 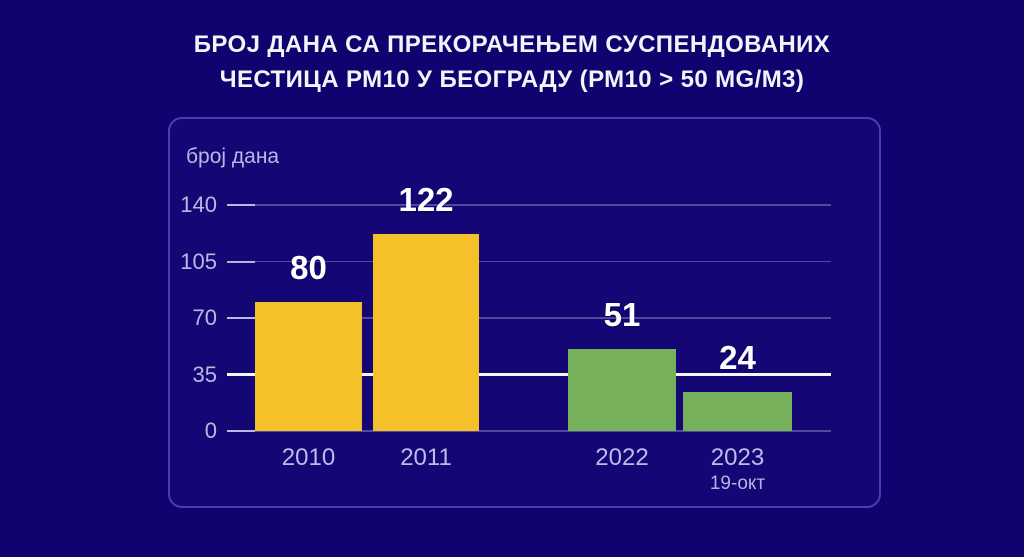 I want to click on bar-2011, so click(x=426, y=332).